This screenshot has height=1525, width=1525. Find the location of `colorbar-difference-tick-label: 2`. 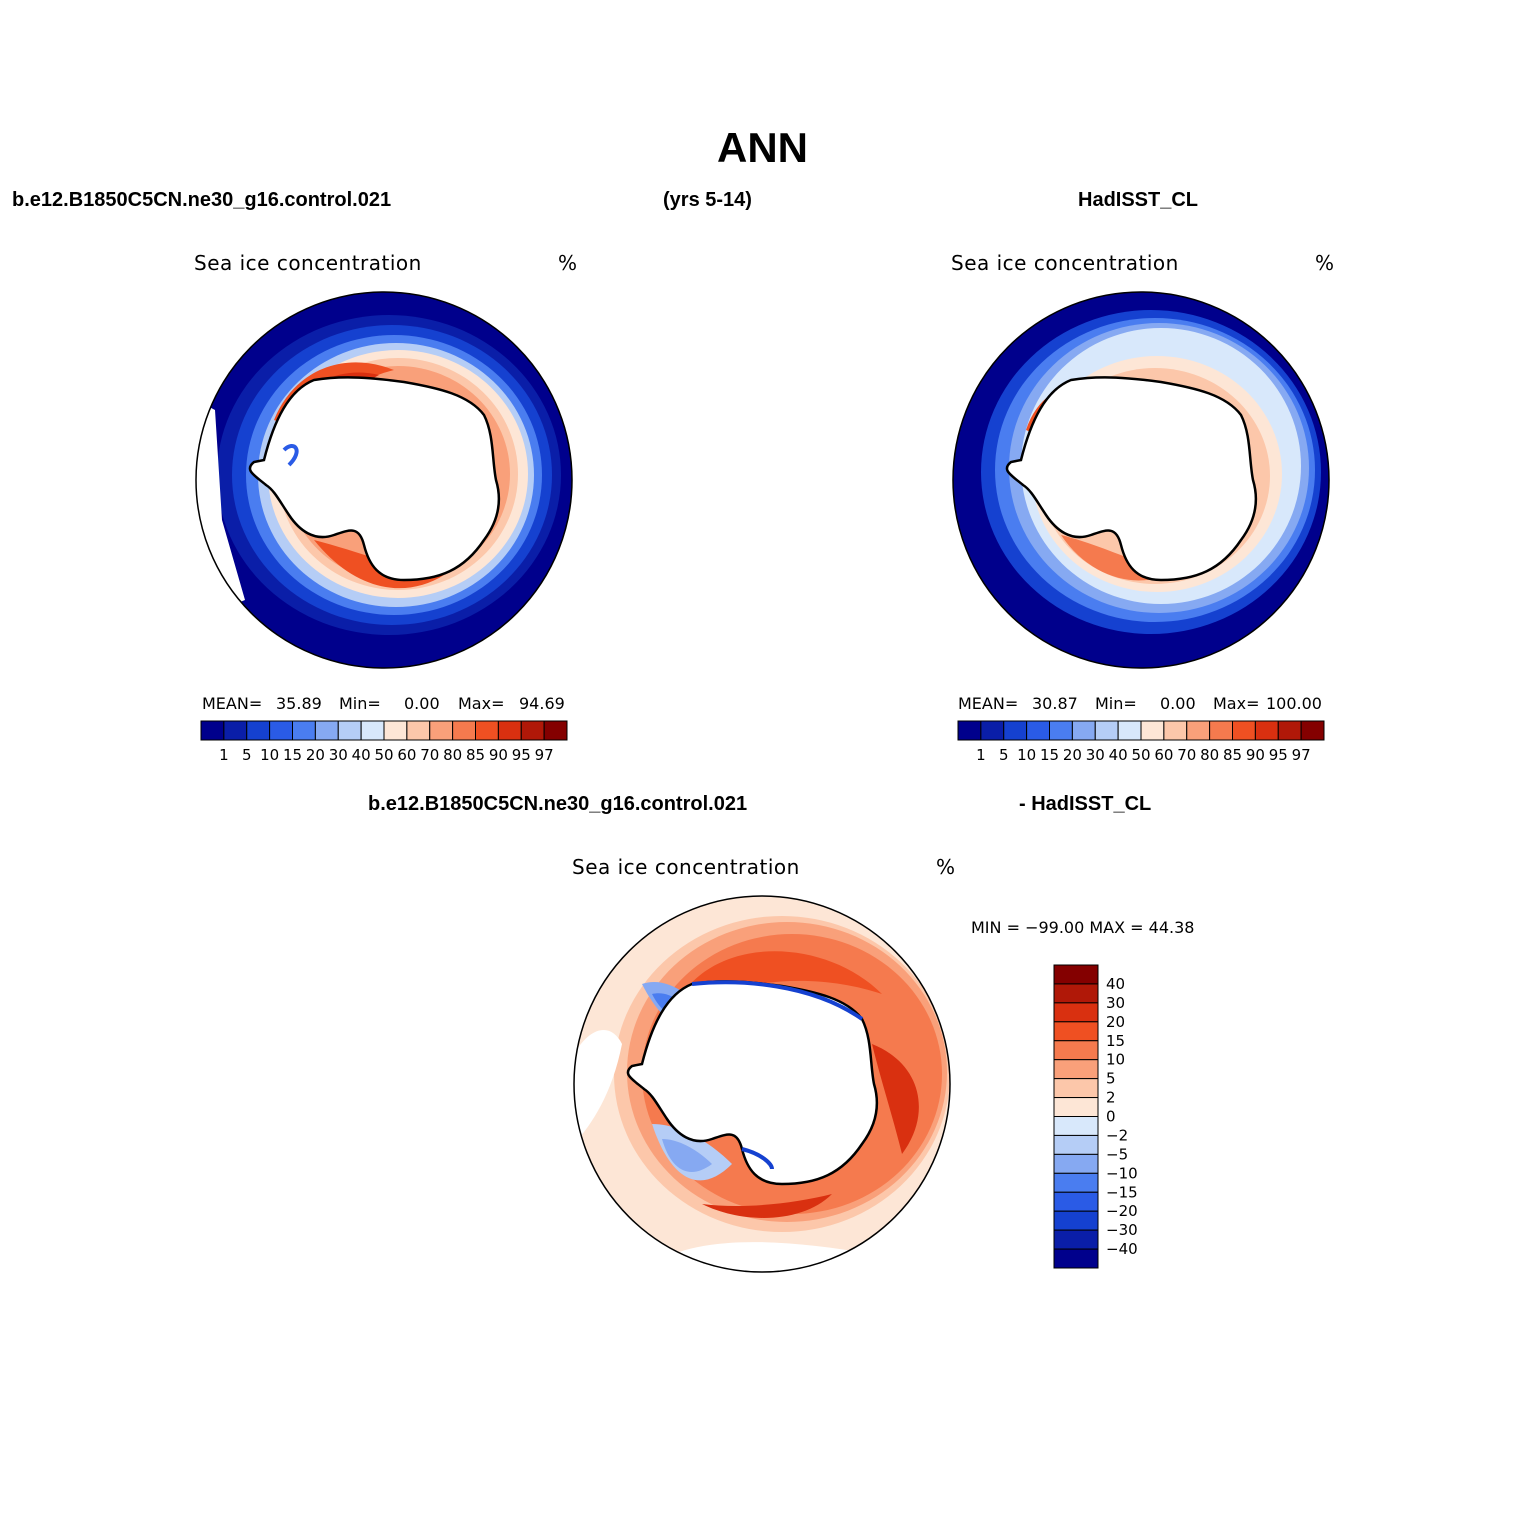

colorbar-difference-tick-label: 2 is located at coordinates (1111, 1098).